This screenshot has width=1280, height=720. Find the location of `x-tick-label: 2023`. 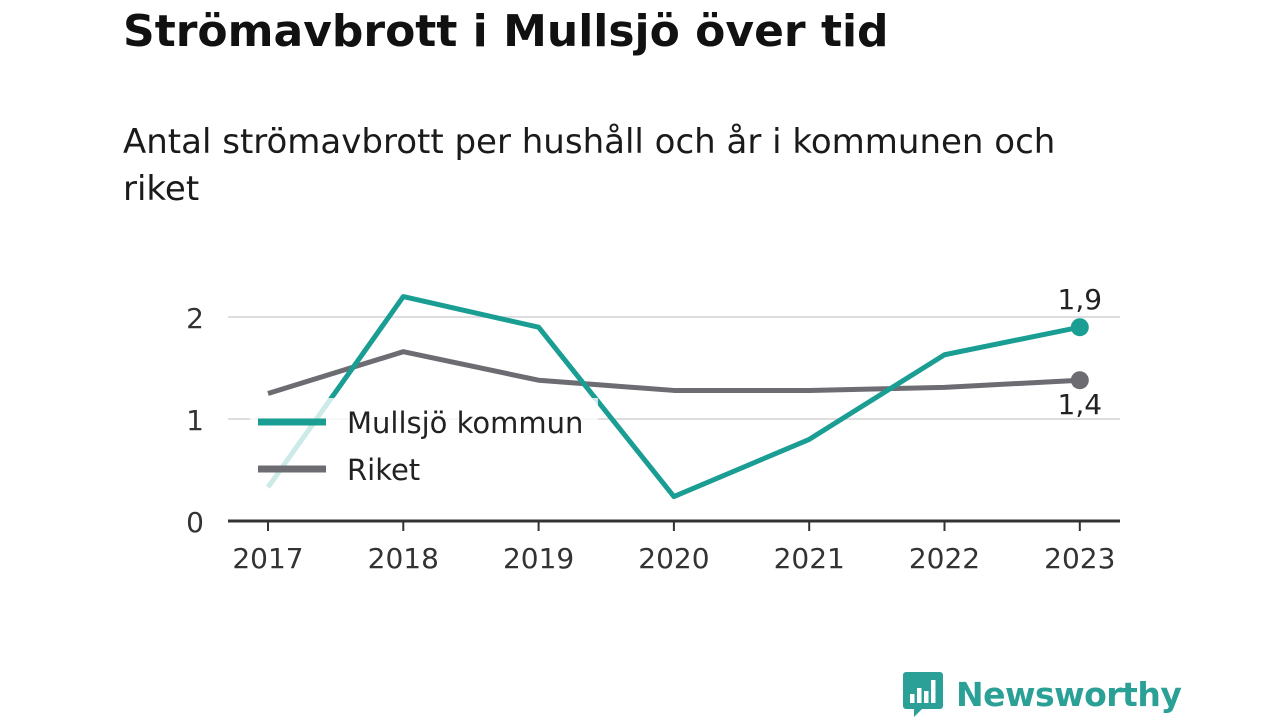

x-tick-label: 2023 is located at coordinates (1079, 558).